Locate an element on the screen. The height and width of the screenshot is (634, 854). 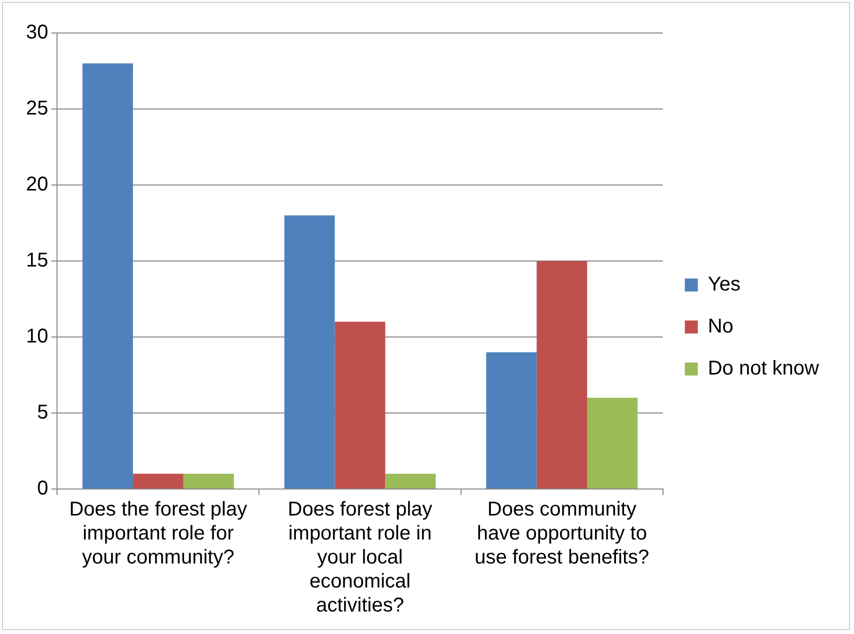
y-tick-label: 5 is located at coordinates (42, 413).